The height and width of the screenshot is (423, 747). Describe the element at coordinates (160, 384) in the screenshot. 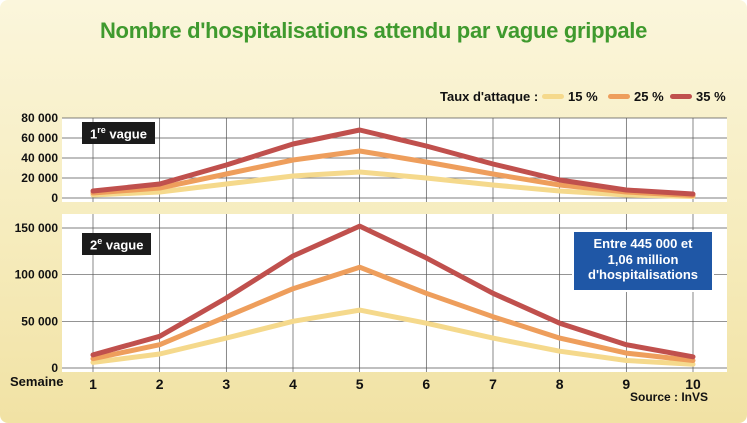

I see `x-tick-label: 2` at that location.